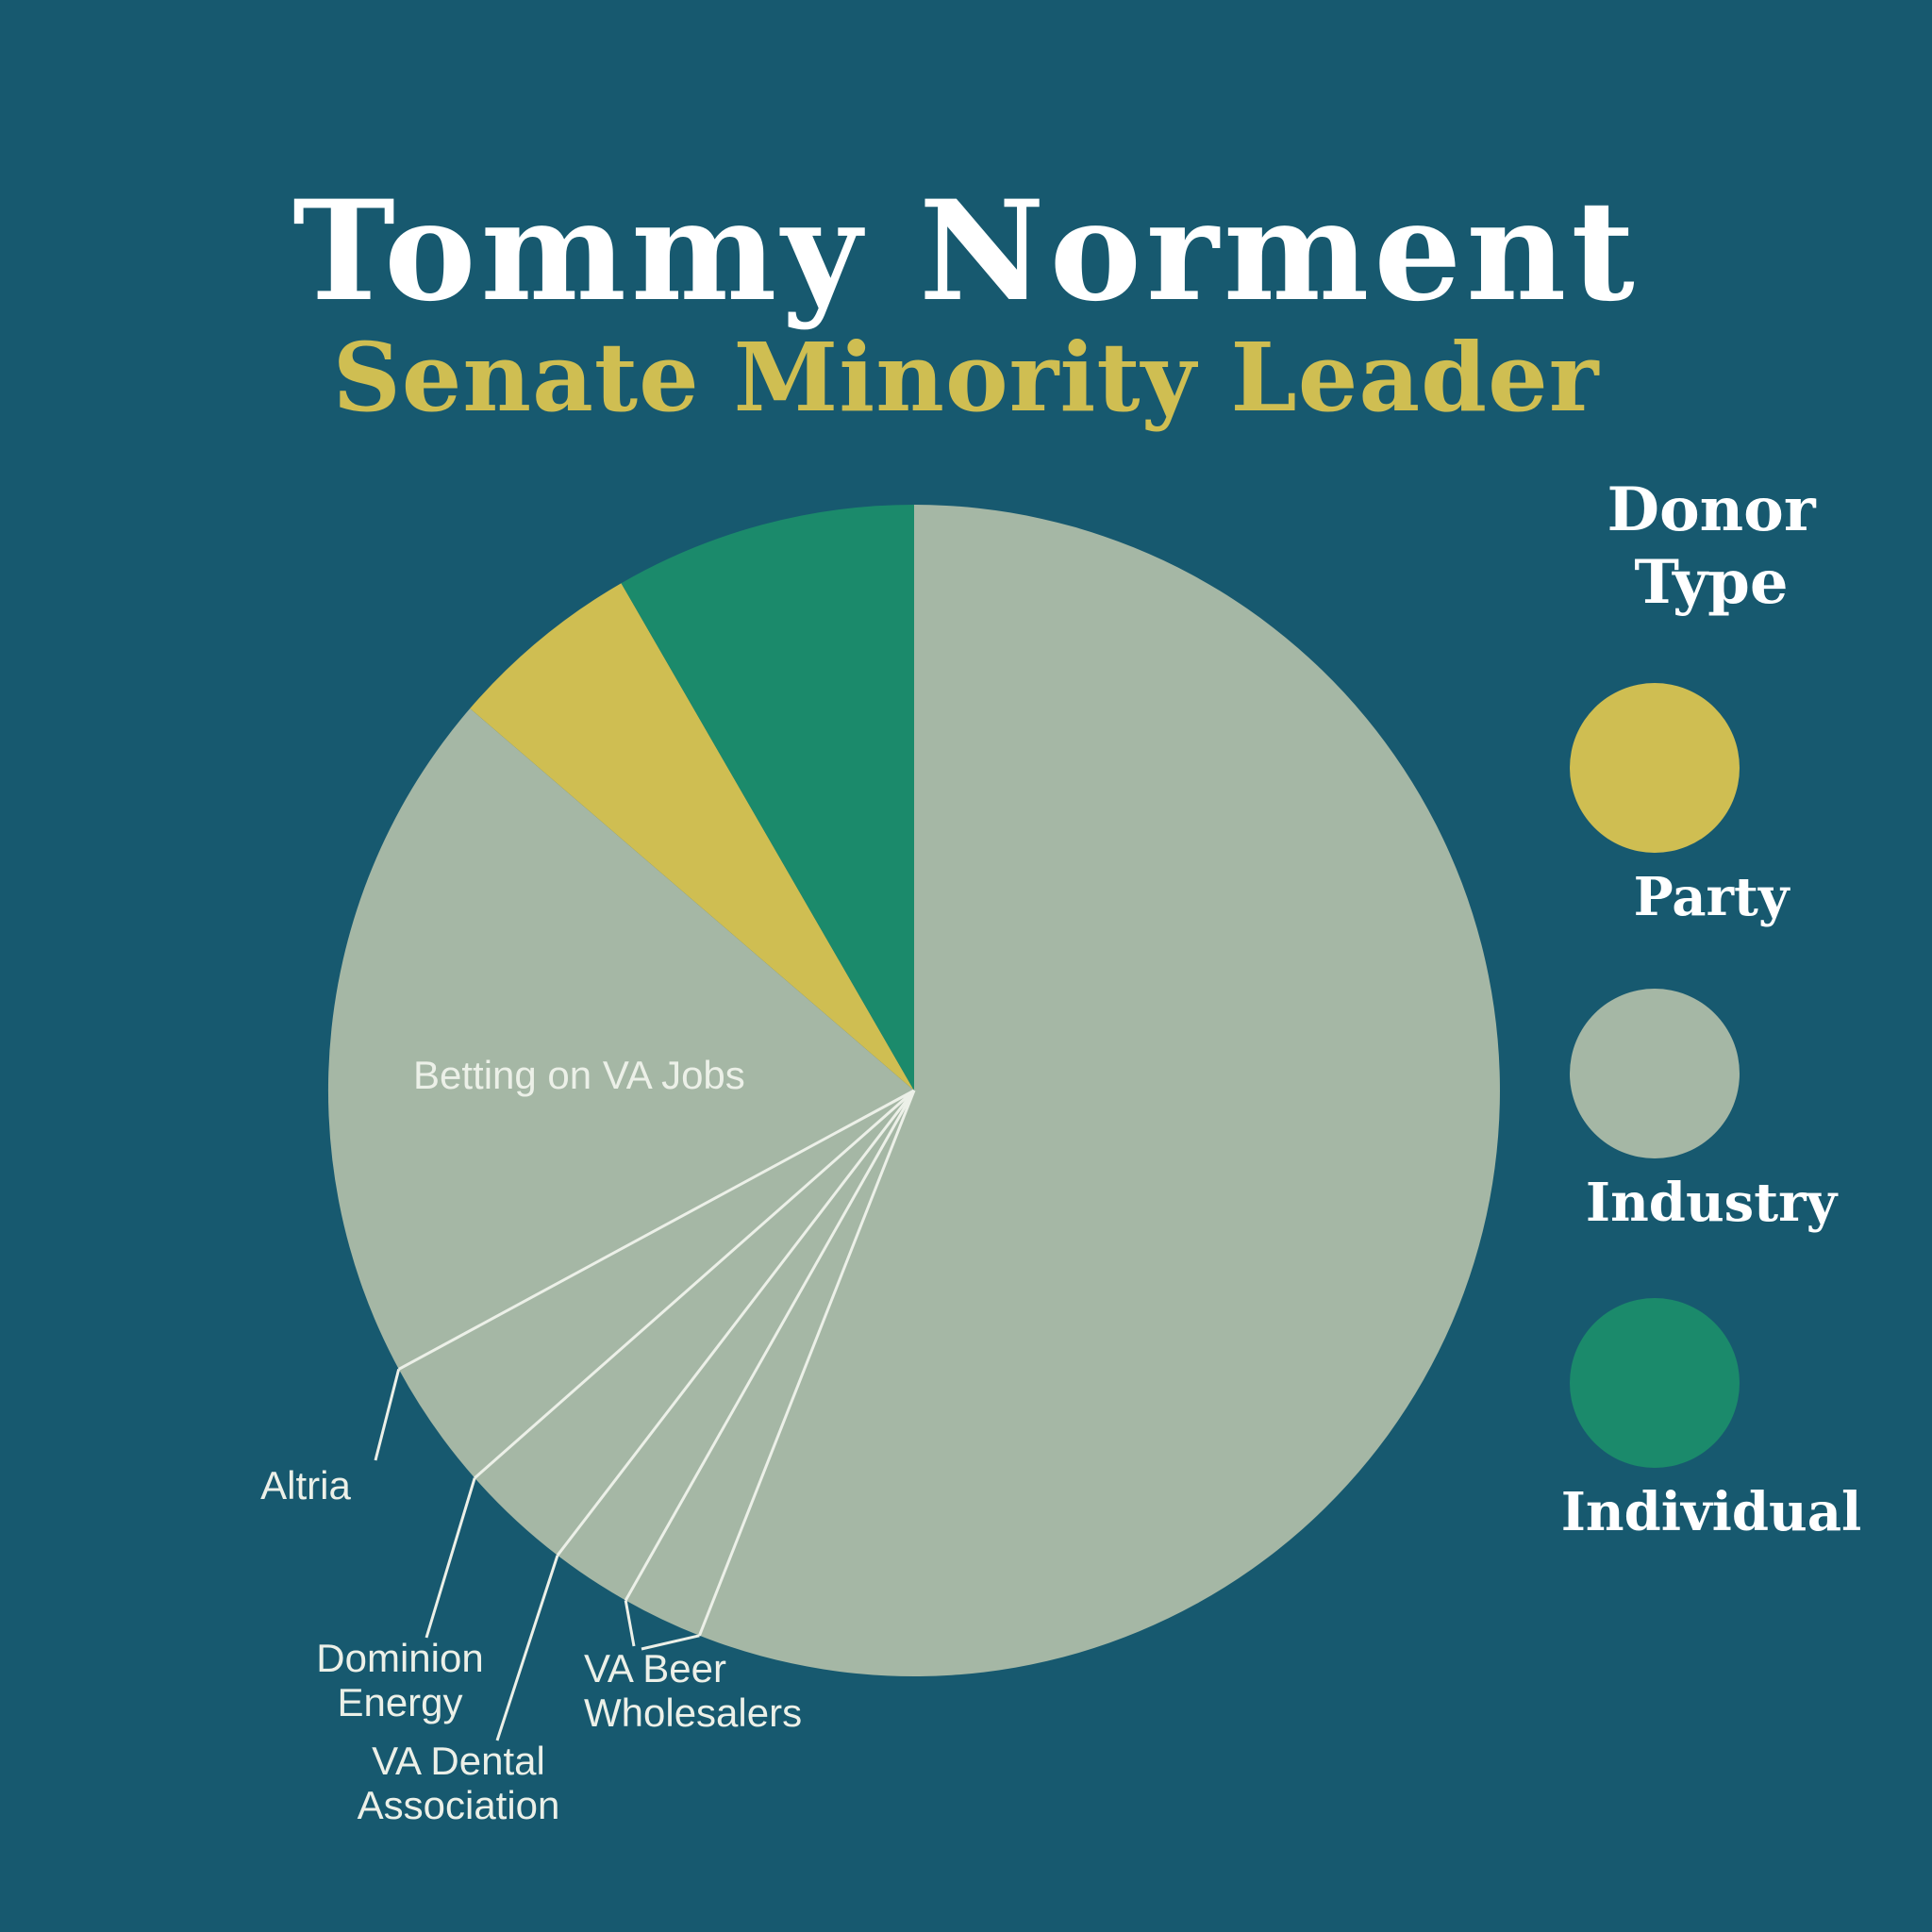 This screenshot has width=1932, height=1932. I want to click on legend-label-party: Party, so click(1711, 897).